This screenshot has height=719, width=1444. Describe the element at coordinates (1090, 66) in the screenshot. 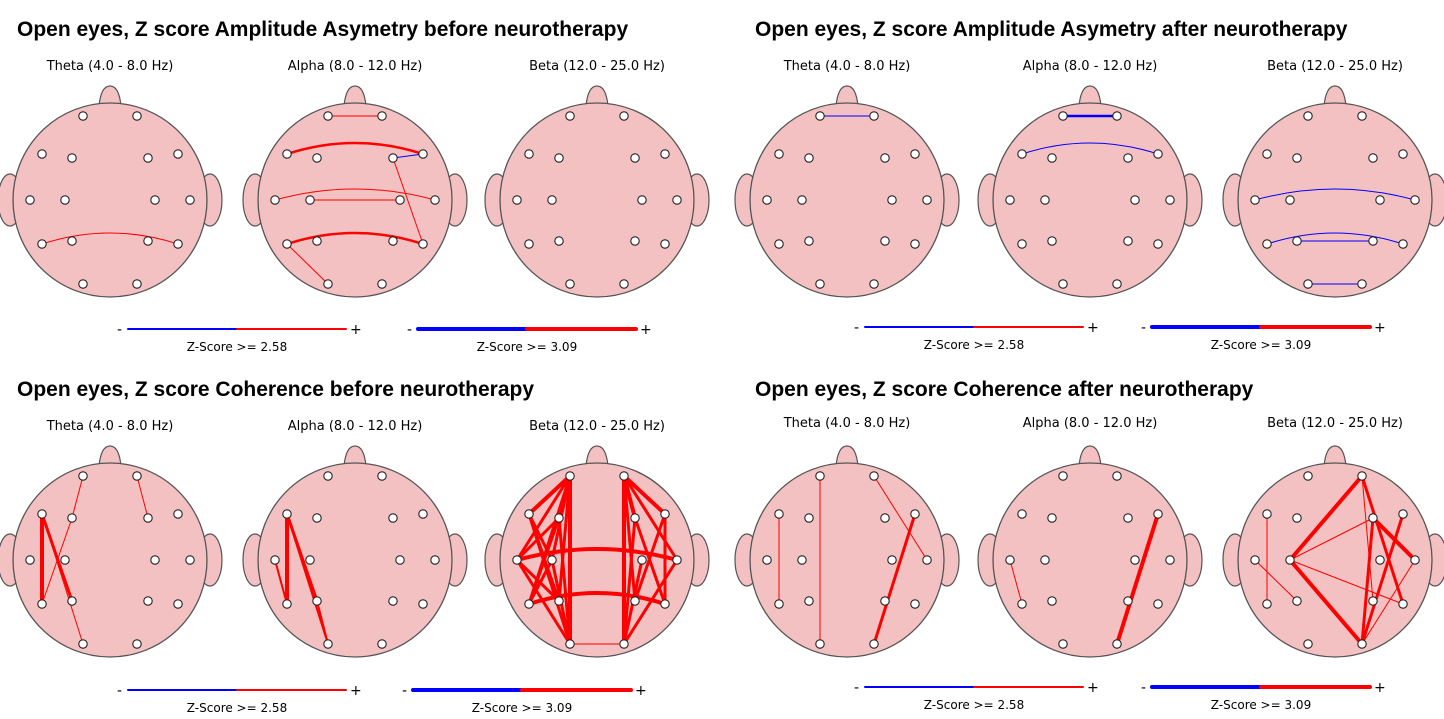

I see `band-label: Alpha (8.0 - 12.0 Hz)` at that location.